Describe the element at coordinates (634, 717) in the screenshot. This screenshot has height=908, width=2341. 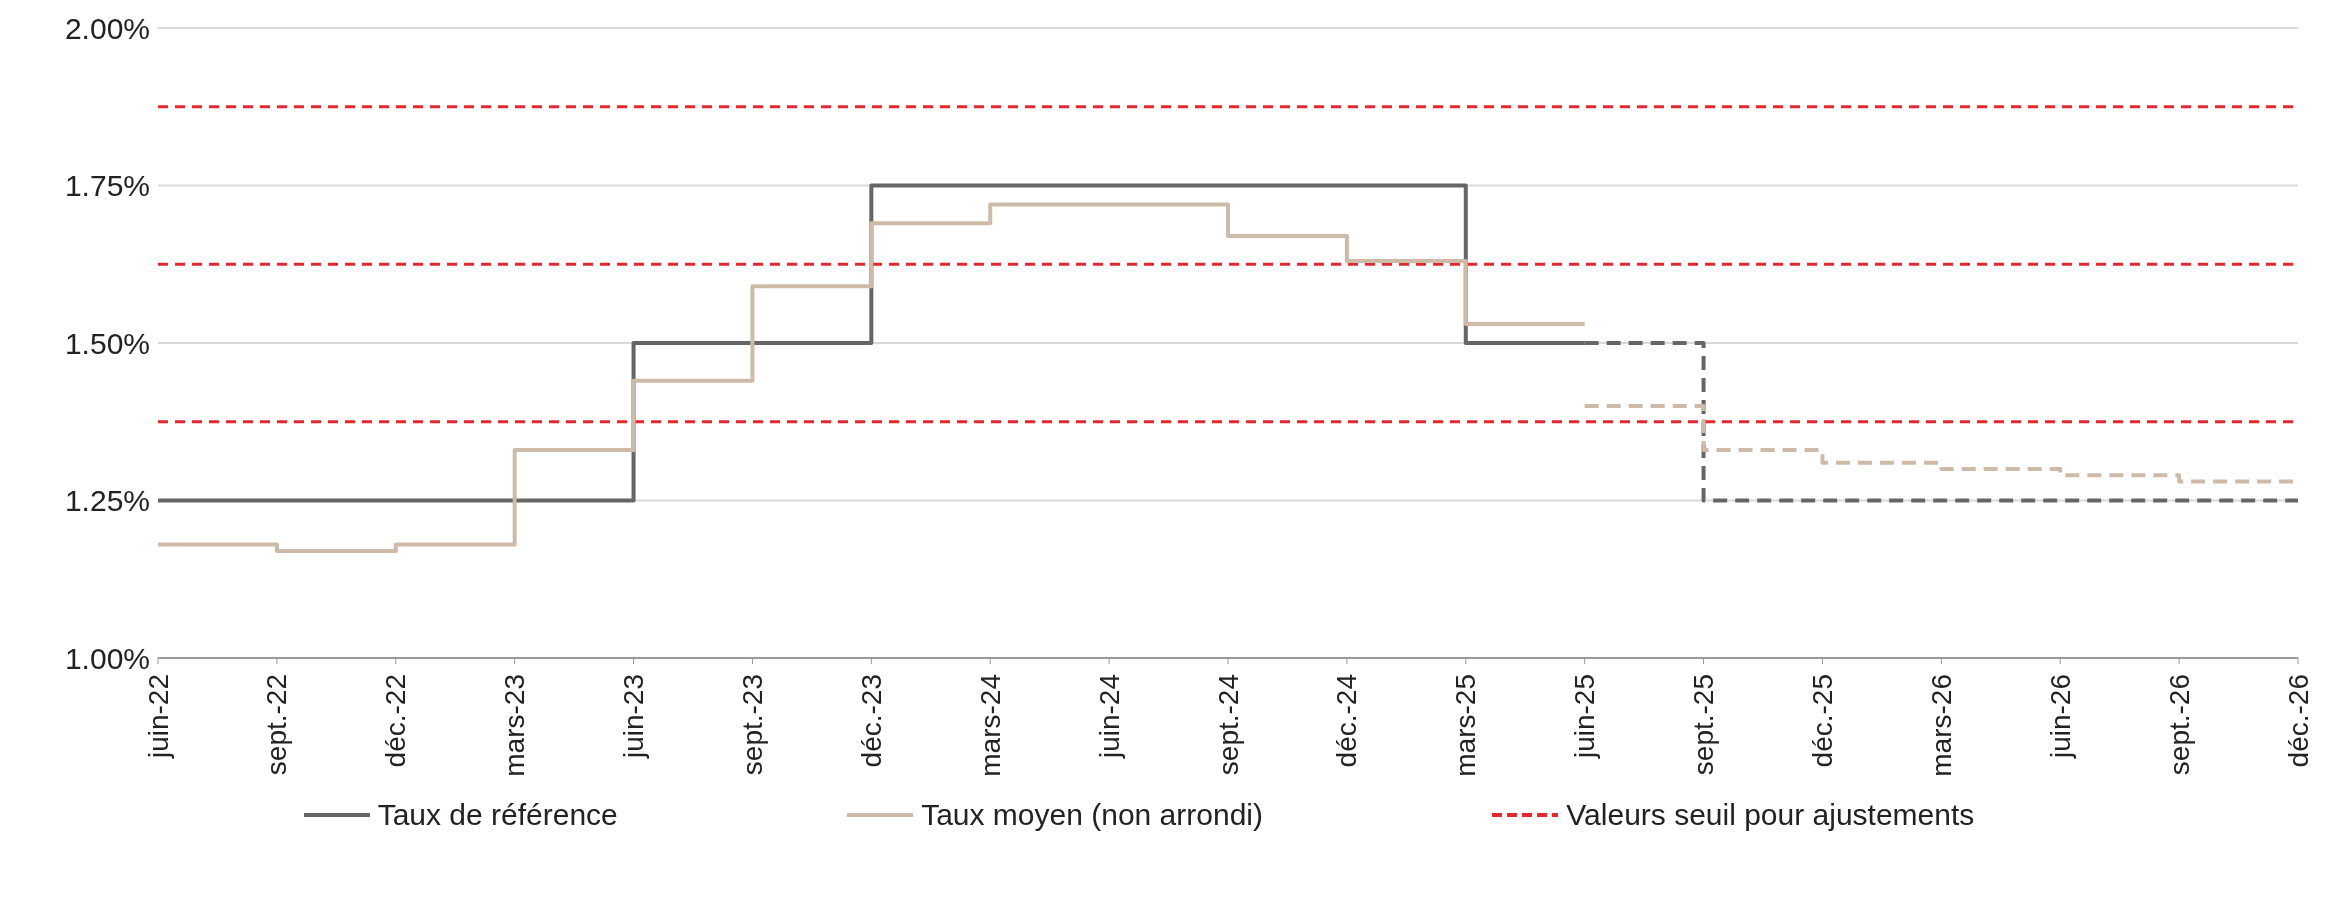
I see `x-tick-label: juin-23` at that location.